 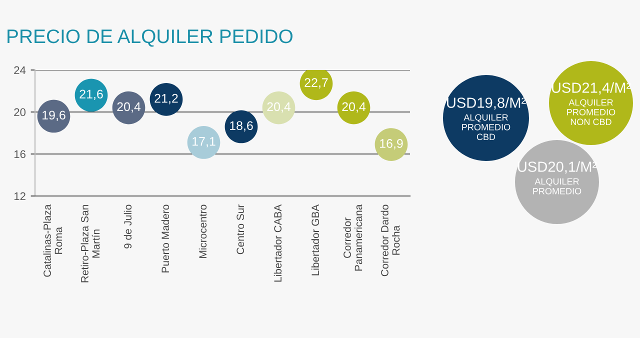 I want to click on x-tick-label: Centro Sur, so click(x=240, y=229).